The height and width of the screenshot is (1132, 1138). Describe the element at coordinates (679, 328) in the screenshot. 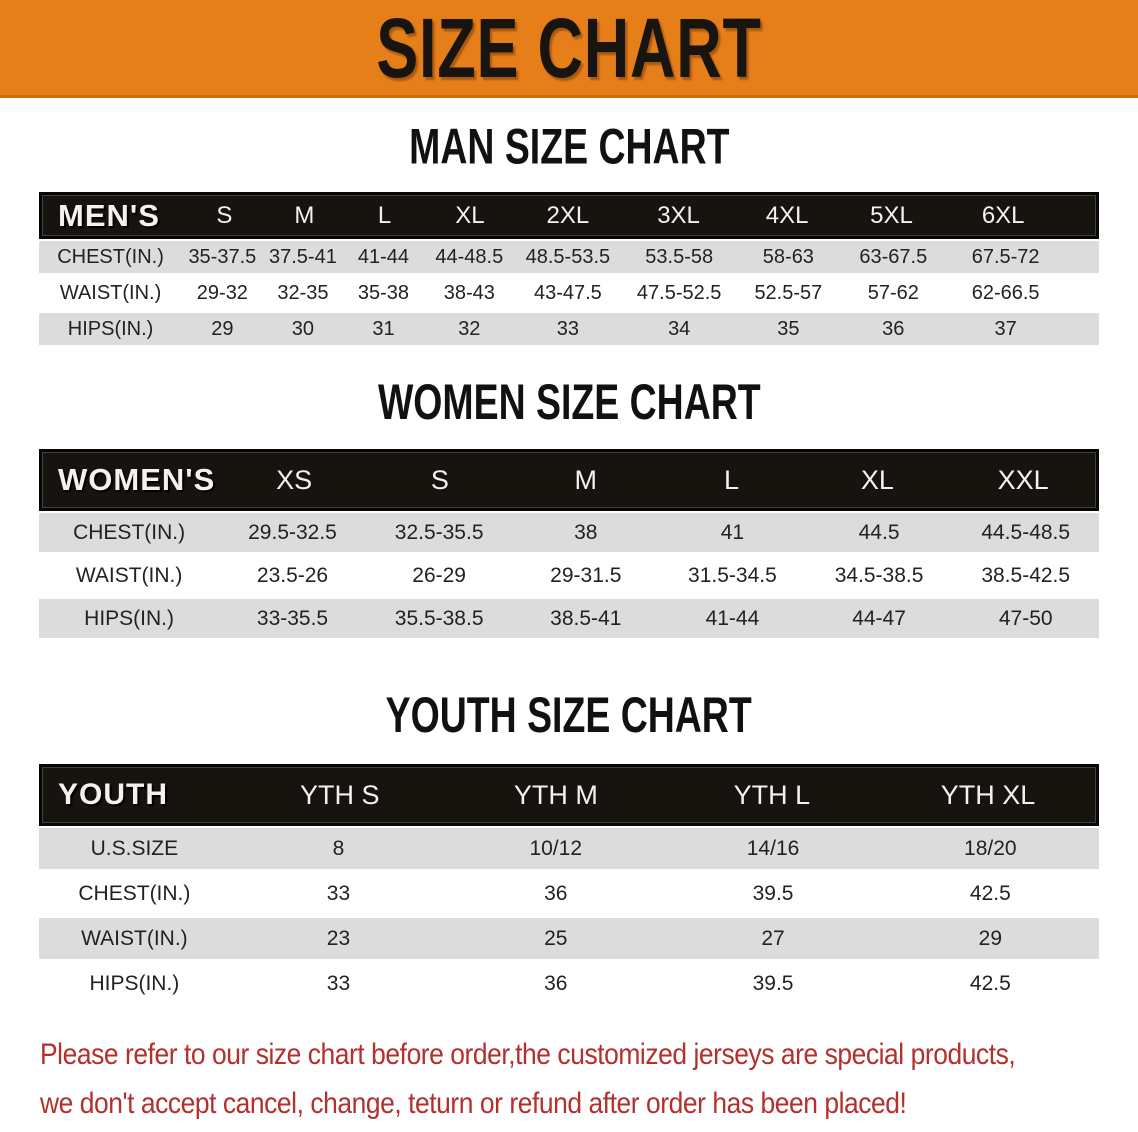

I see `value-cell: 34` at that location.